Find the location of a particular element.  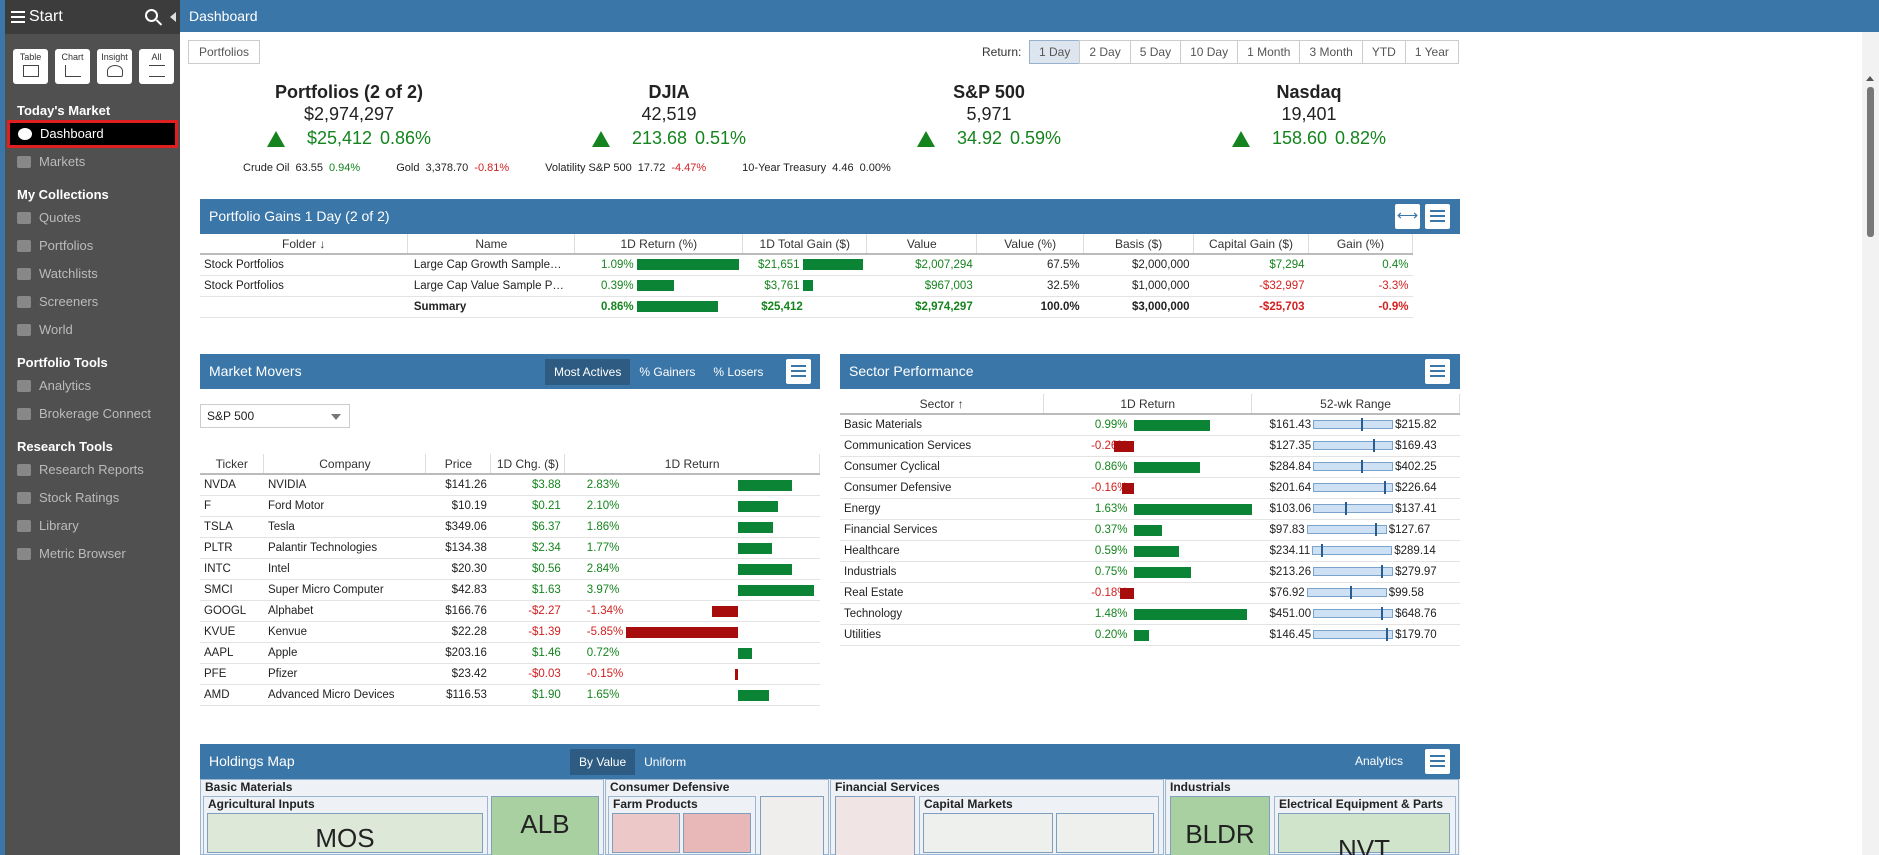

summary-djia: DJIA 42,519 213.68 0.51% is located at coordinates (669, 115).